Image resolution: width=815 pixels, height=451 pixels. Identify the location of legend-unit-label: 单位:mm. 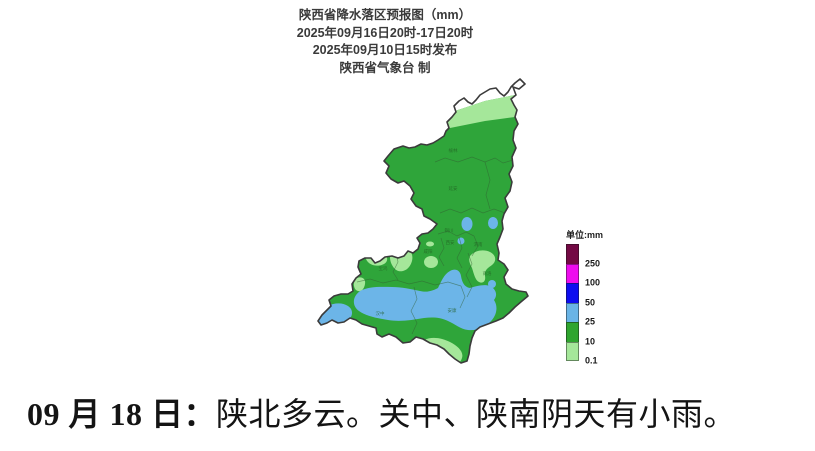
(585, 235).